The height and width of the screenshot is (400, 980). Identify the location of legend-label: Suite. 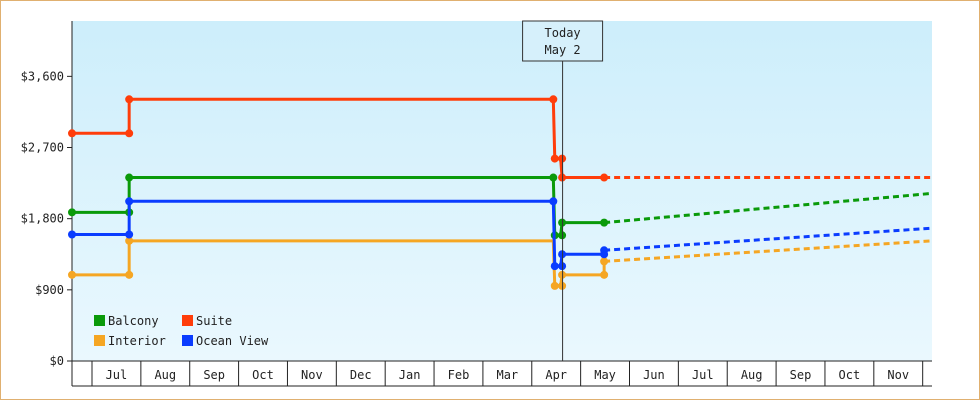
(214, 321).